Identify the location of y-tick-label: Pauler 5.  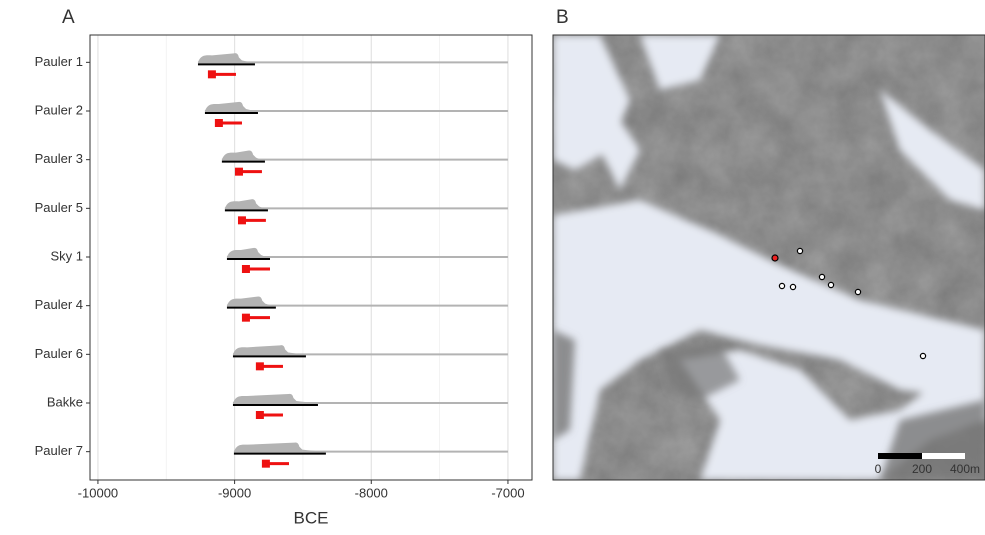
(59, 207).